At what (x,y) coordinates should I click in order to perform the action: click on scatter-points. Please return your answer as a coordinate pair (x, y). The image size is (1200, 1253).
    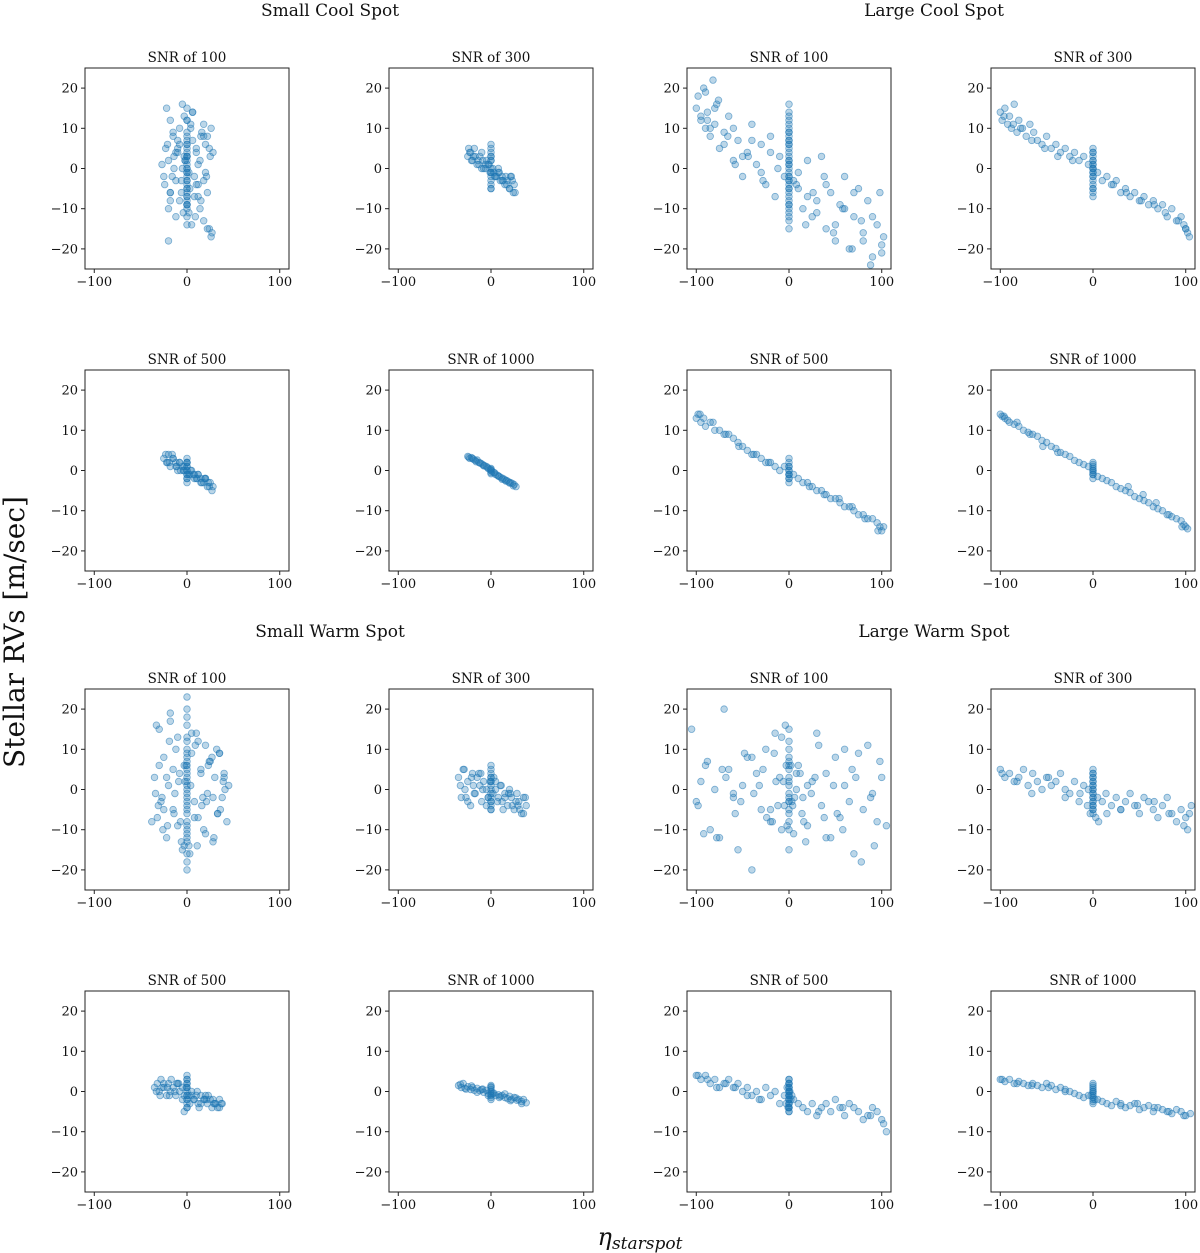
    Looking at the image, I should click on (789, 789).